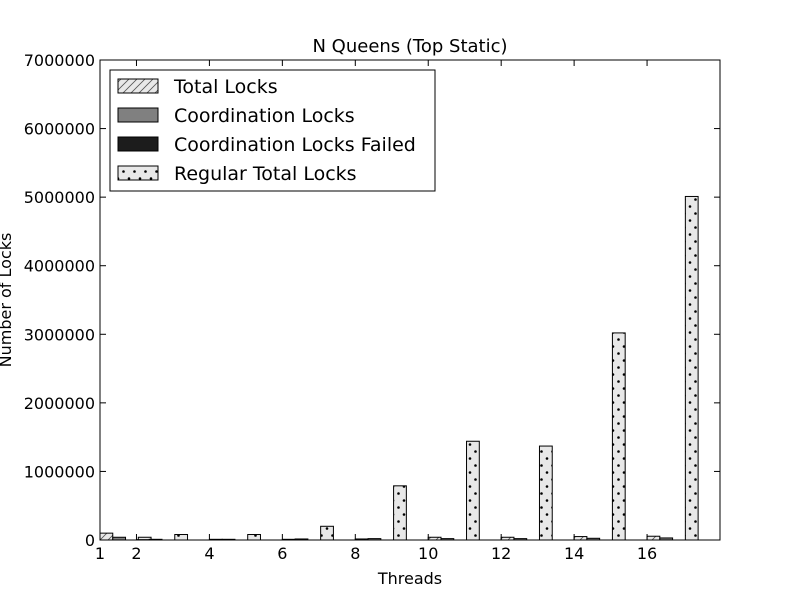  I want to click on legend-swatch-coordination-locks, so click(138, 115).